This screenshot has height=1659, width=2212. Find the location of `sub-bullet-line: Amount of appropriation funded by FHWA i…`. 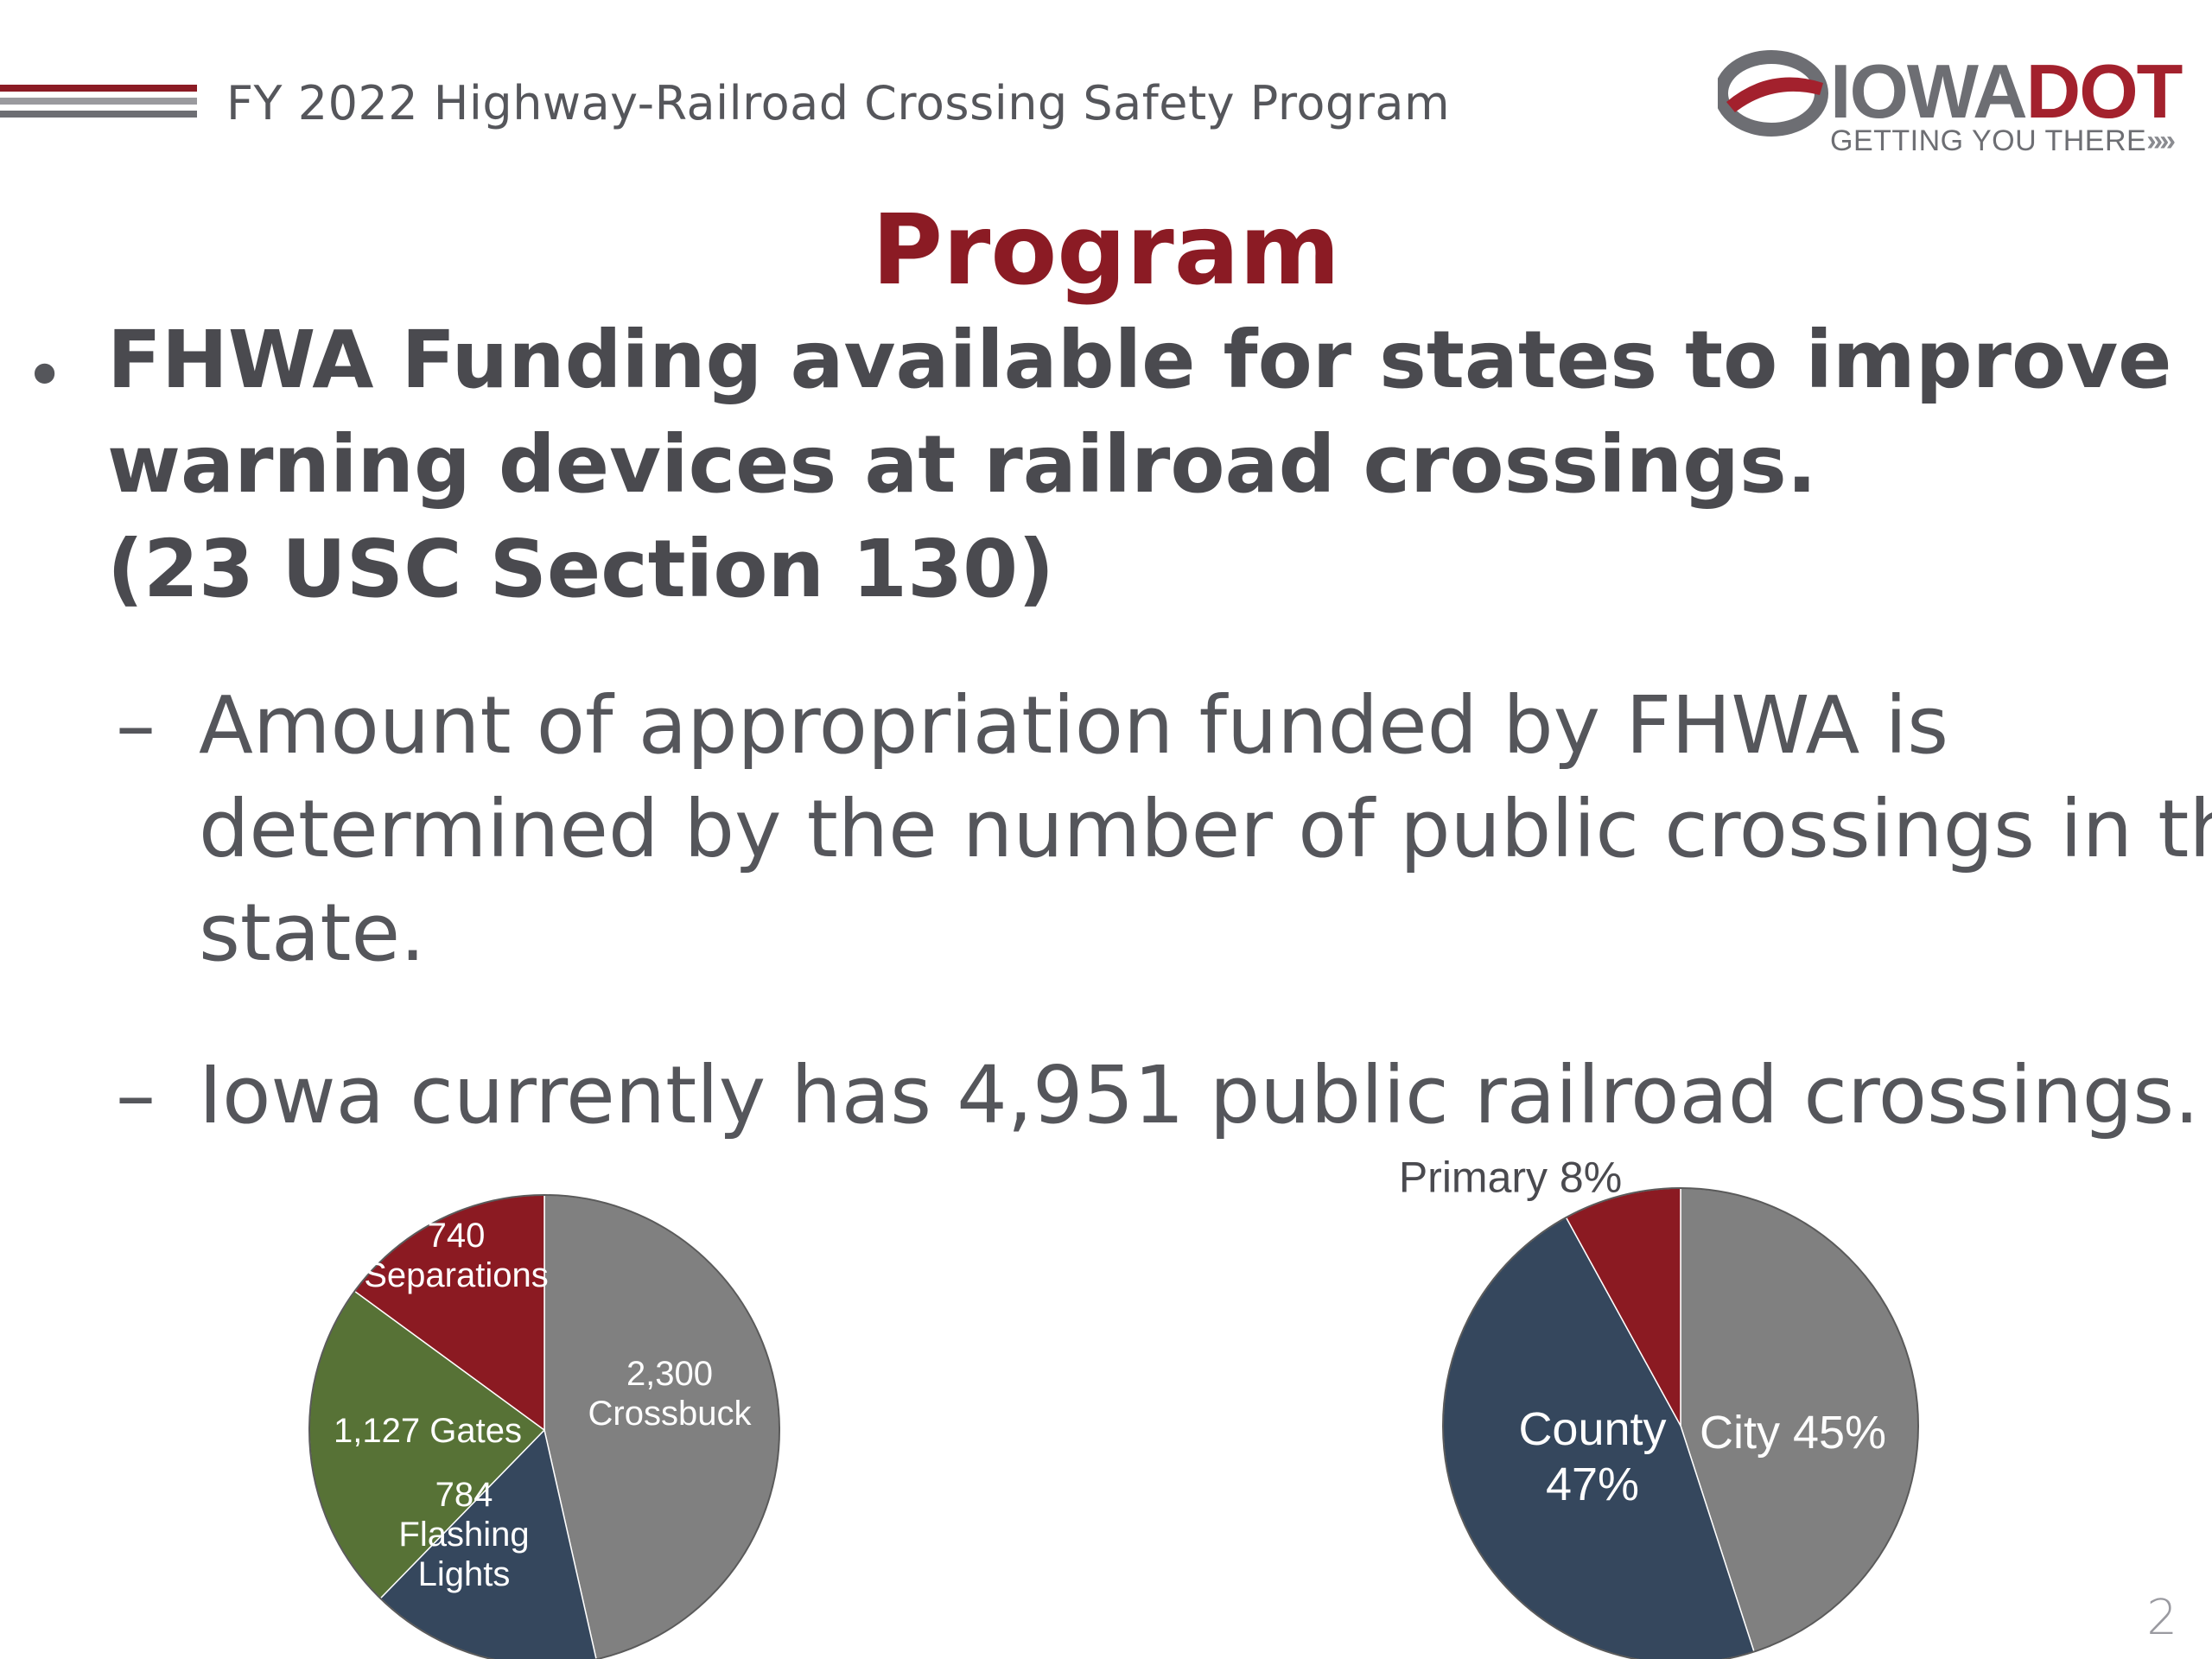

sub-bullet-line: Amount of appropriation funded by FHWA i… is located at coordinates (1074, 725).